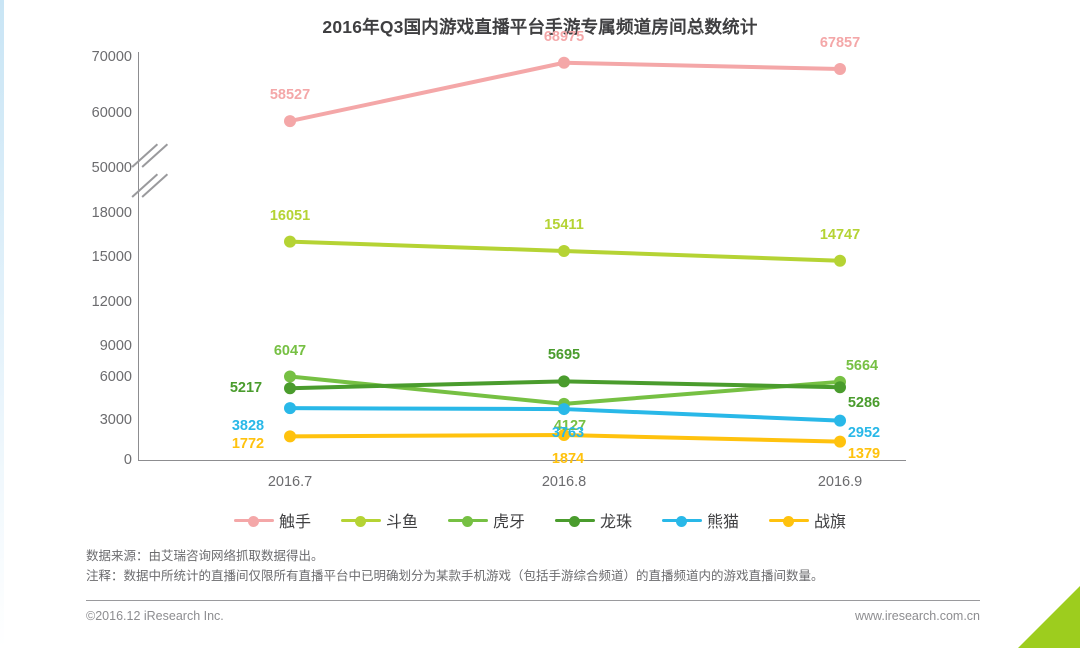 The width and height of the screenshot is (1080, 648). I want to click on y-axis-tick-label: 15000, so click(111, 257).